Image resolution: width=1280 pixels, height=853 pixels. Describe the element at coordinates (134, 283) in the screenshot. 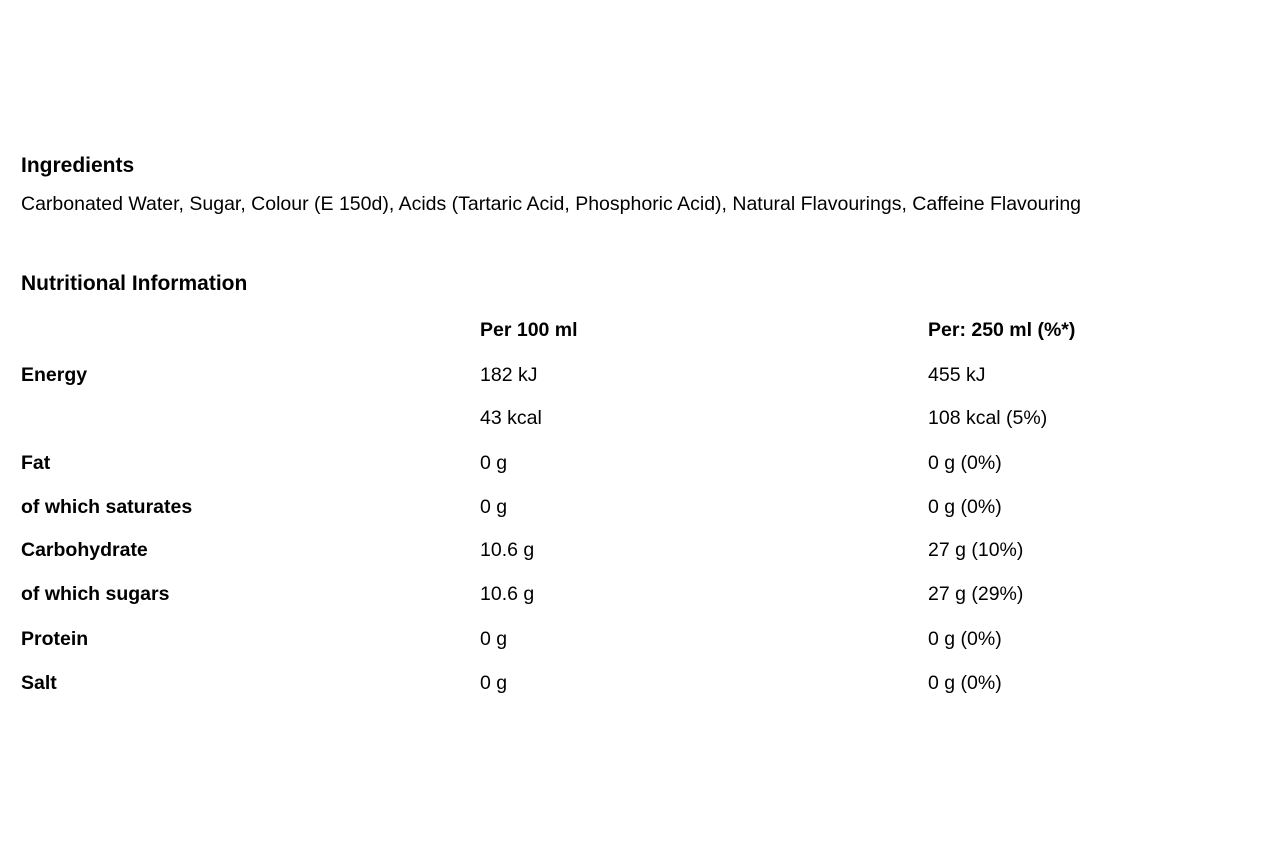

I see `nutrition-heading: Nutritional Information` at that location.